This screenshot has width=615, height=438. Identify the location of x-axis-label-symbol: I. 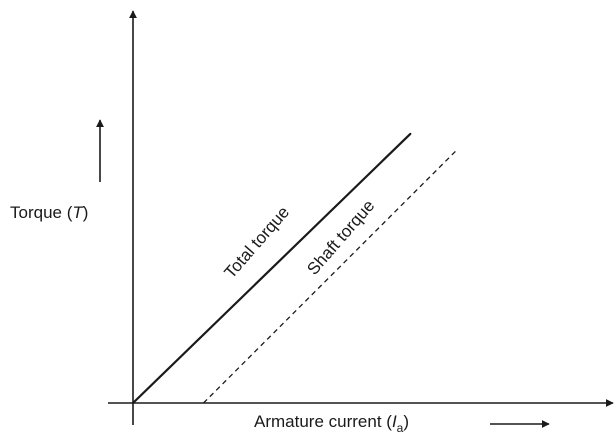
(394, 421).